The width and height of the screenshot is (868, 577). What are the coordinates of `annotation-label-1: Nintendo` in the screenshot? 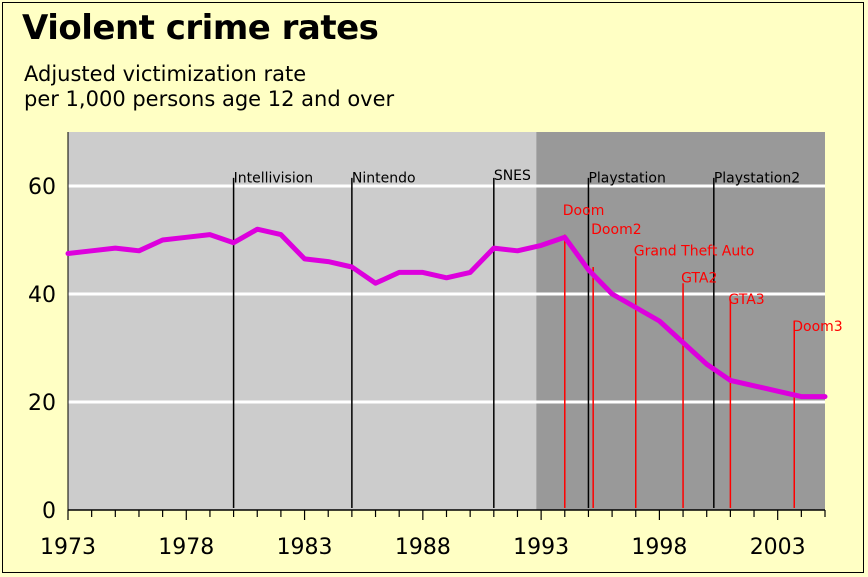 It's located at (384, 179).